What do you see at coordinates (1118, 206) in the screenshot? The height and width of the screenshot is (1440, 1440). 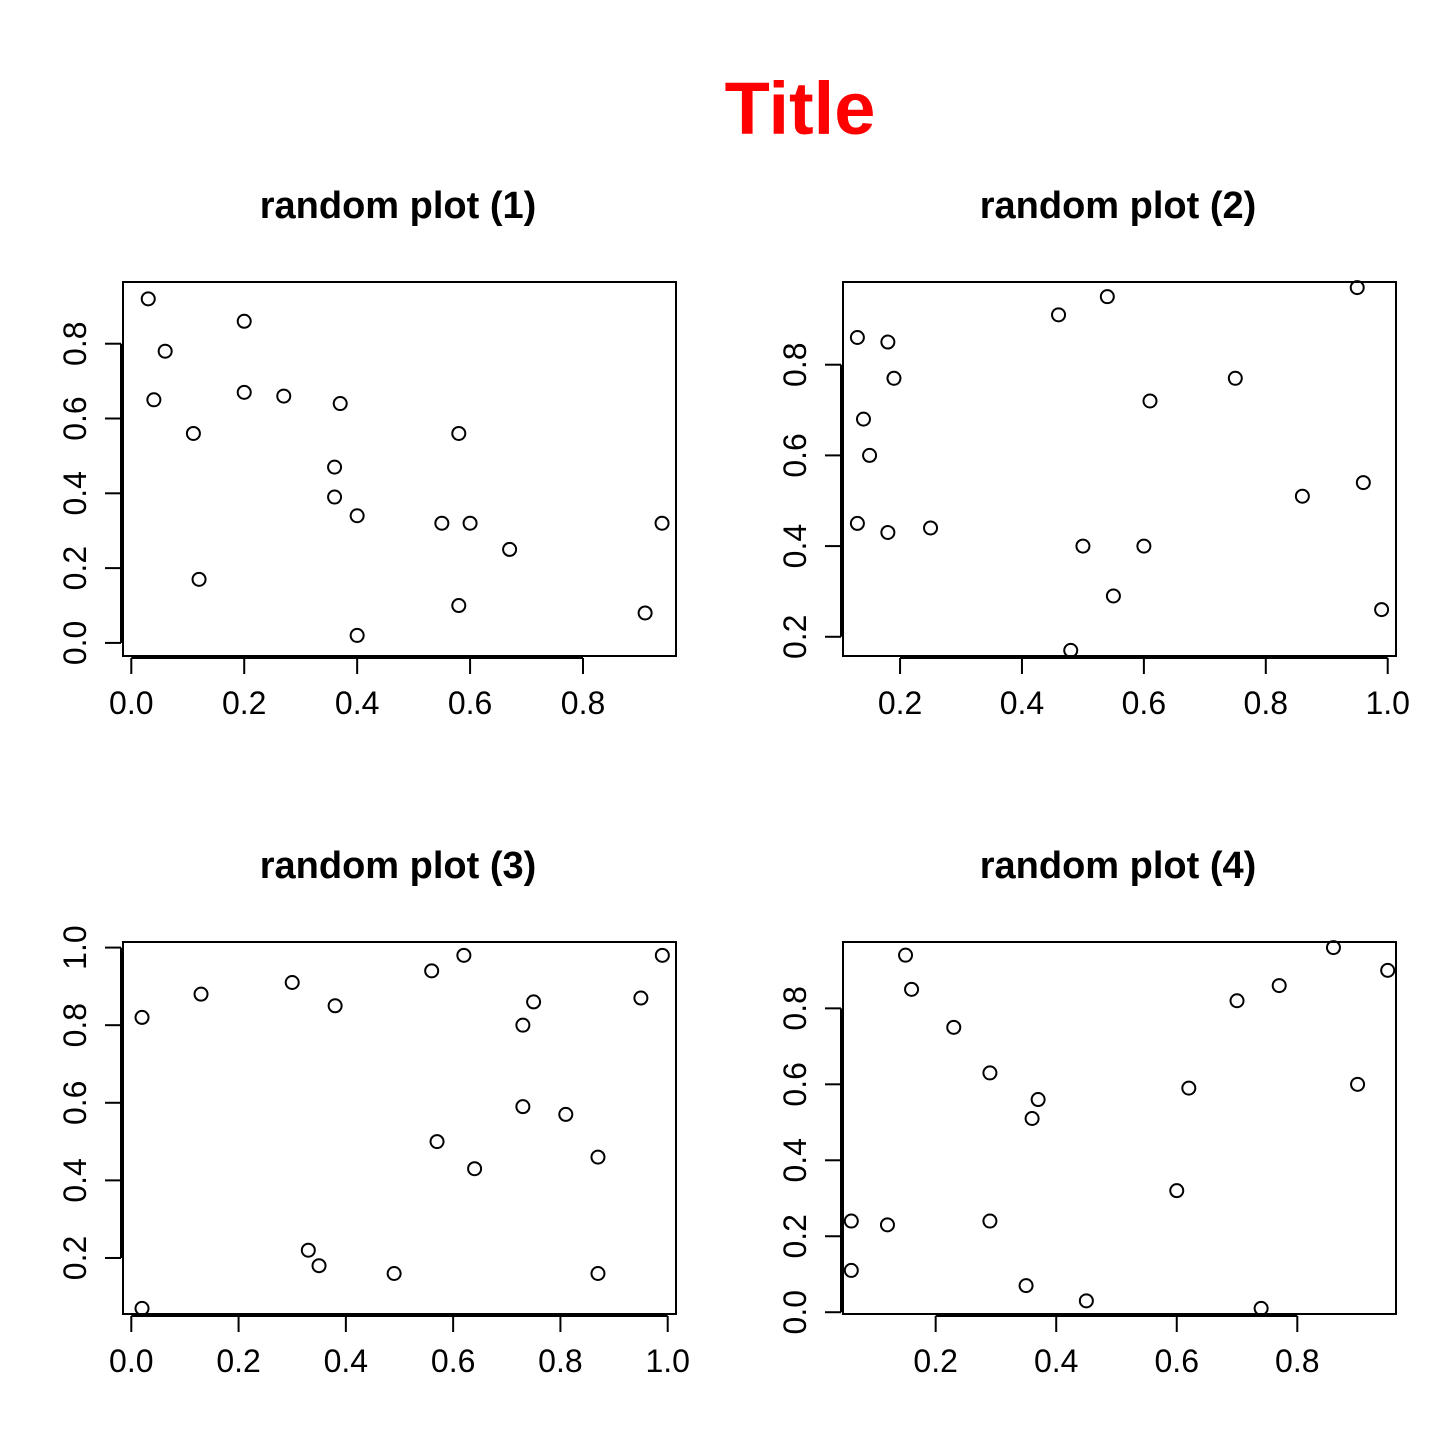 I see `panel-title: random plot (2)` at bounding box center [1118, 206].